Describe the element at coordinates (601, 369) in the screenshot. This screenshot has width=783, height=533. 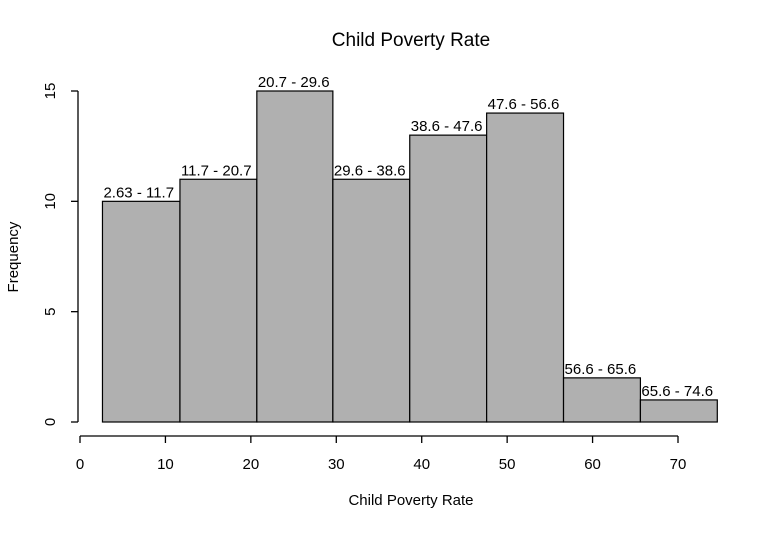
I see `bar-range-label: 56.6 - 65.6` at that location.